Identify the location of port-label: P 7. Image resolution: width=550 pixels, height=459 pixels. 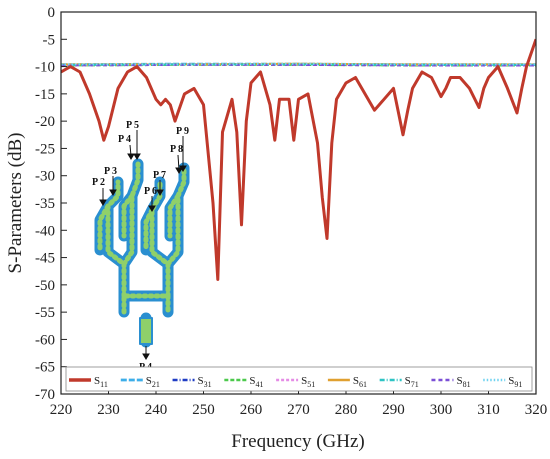
(159, 175).